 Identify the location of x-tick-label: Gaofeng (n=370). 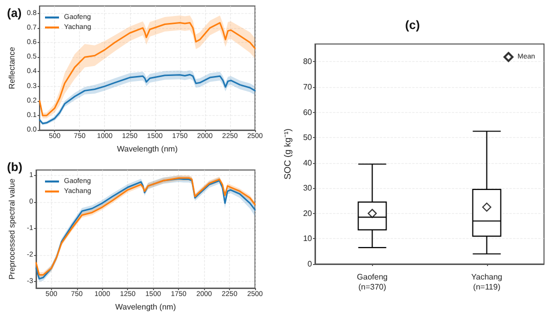
(372, 282).